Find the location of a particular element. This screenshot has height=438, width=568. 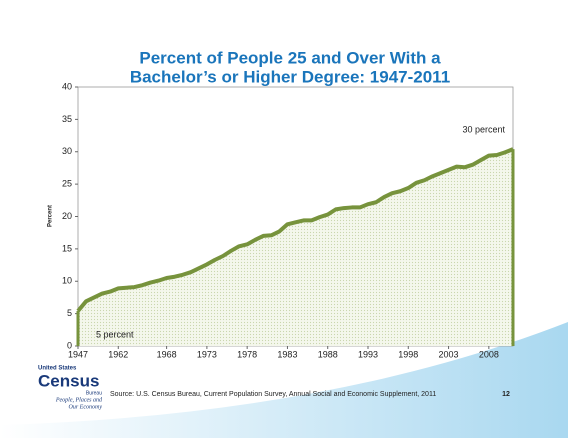

y-tick-label: 15 is located at coordinates (67, 248).